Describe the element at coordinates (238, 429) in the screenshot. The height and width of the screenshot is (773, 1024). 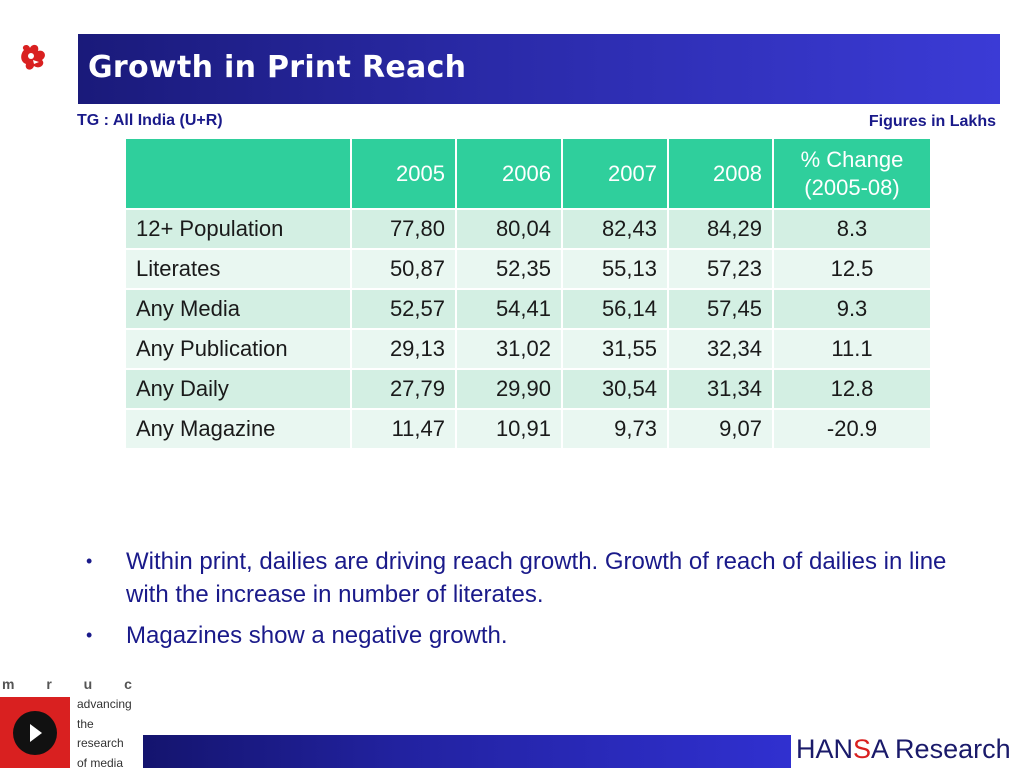
I see `row-label: Any Magazine` at that location.